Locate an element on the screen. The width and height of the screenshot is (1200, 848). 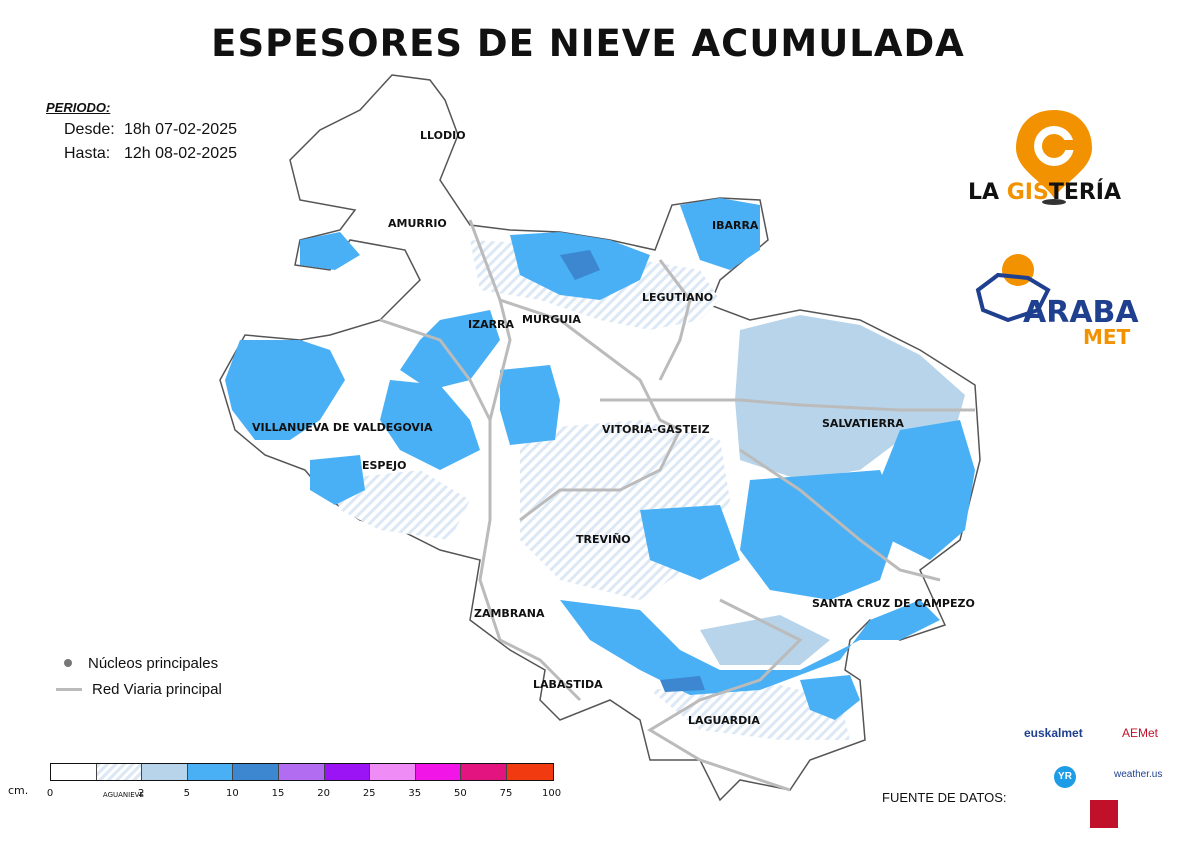
town-amurrio: AMURRIO is located at coordinates (417, 223).